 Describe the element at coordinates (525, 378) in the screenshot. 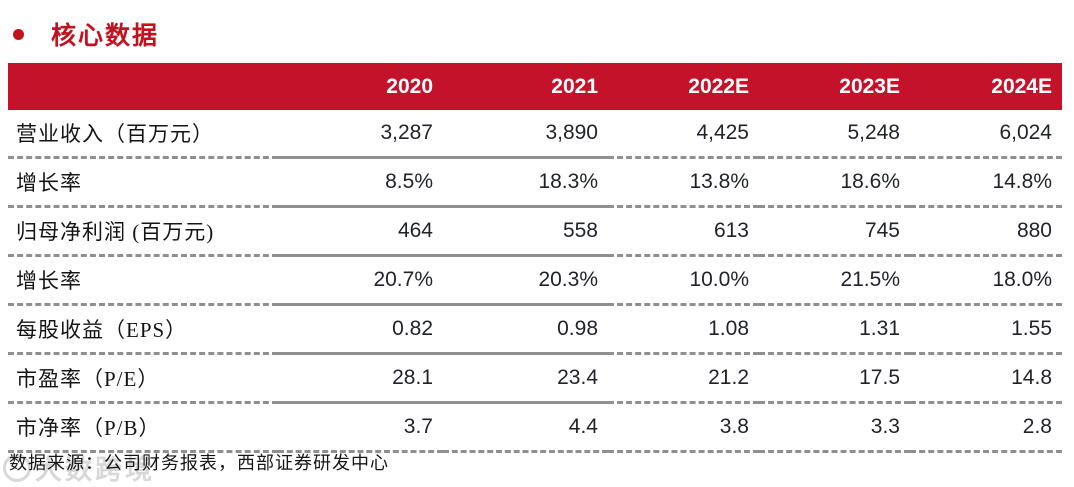

I see `cell-value: 23.4` at that location.